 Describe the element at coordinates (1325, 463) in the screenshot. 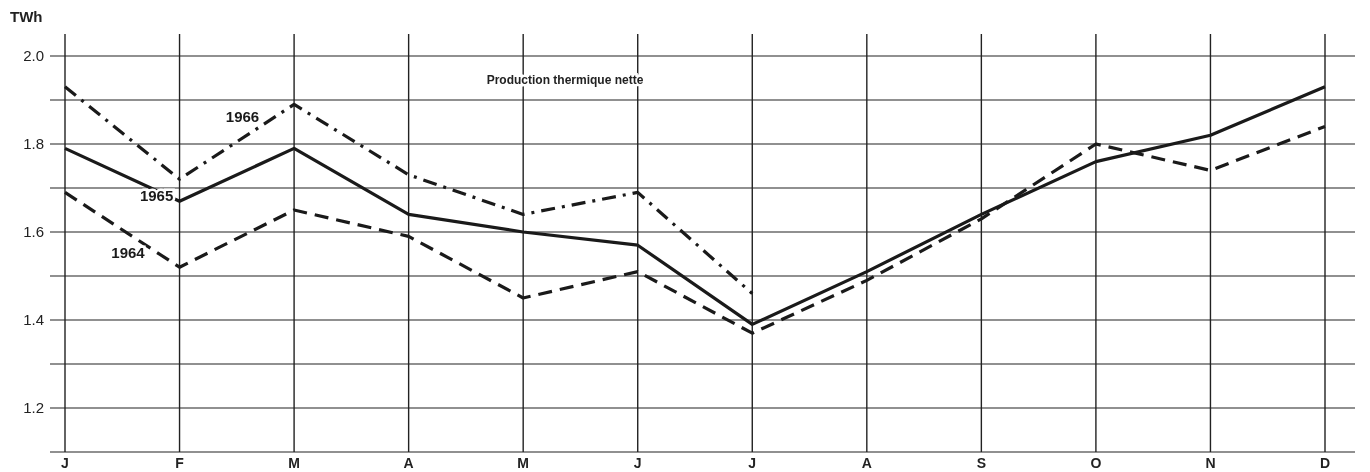

I see `x-tick-label: D` at that location.